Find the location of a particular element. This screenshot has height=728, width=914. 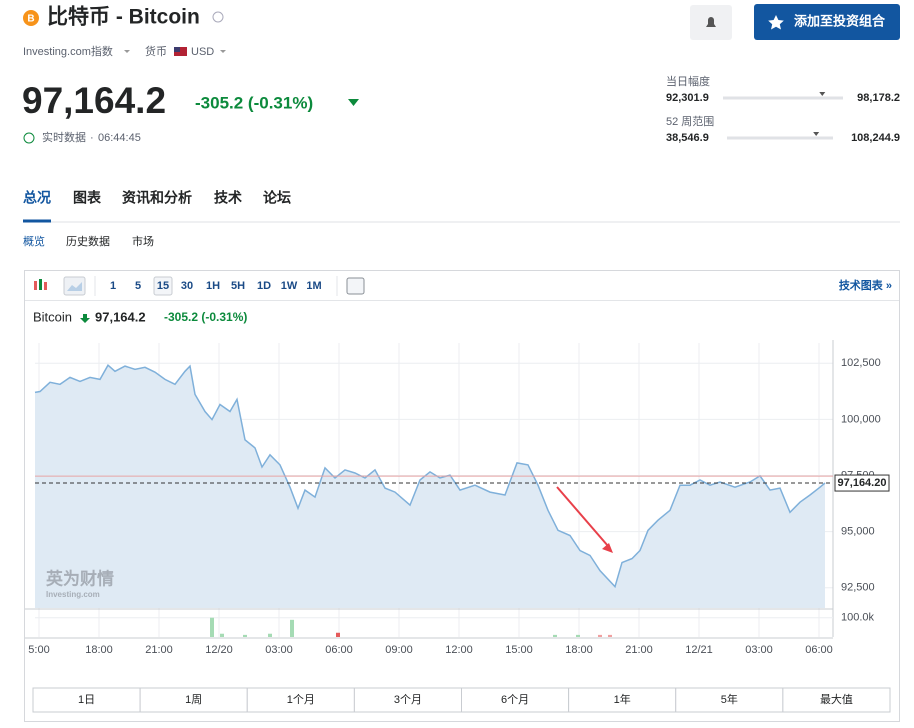

interval: 5 is located at coordinates (138, 286).